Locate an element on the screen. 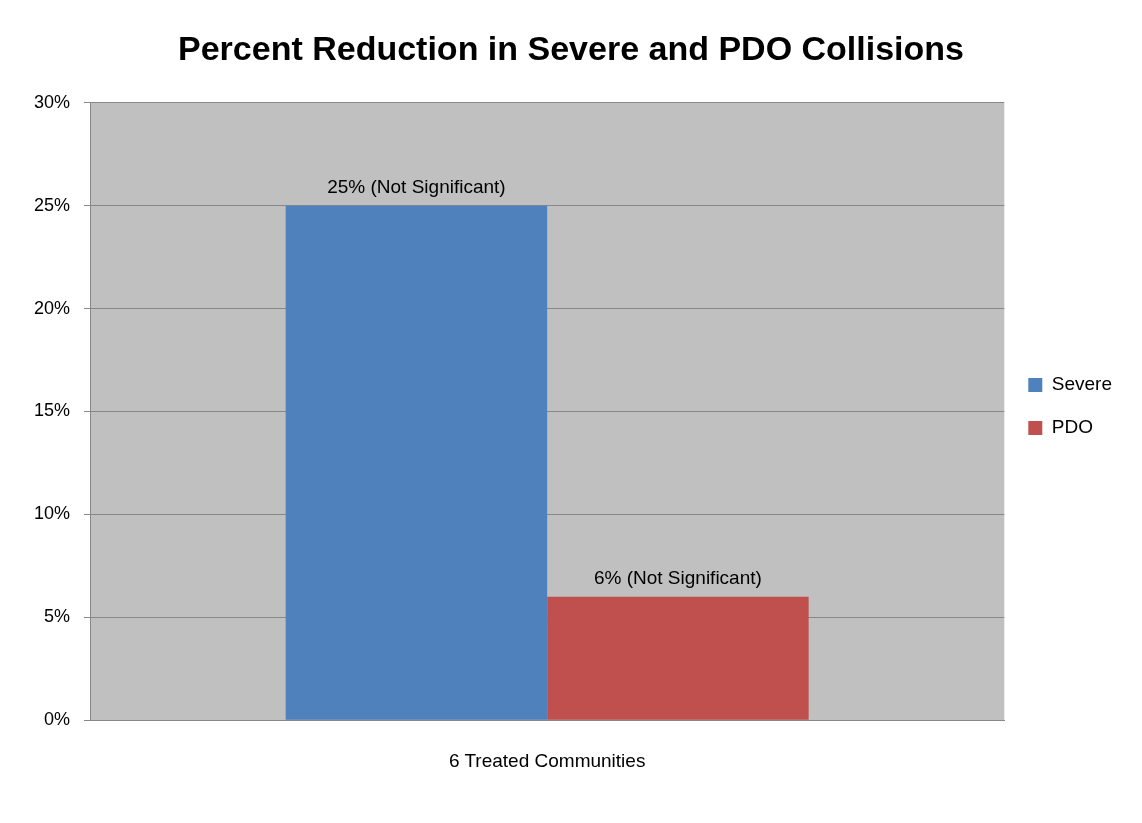  legend-label: PDO is located at coordinates (1072, 427).